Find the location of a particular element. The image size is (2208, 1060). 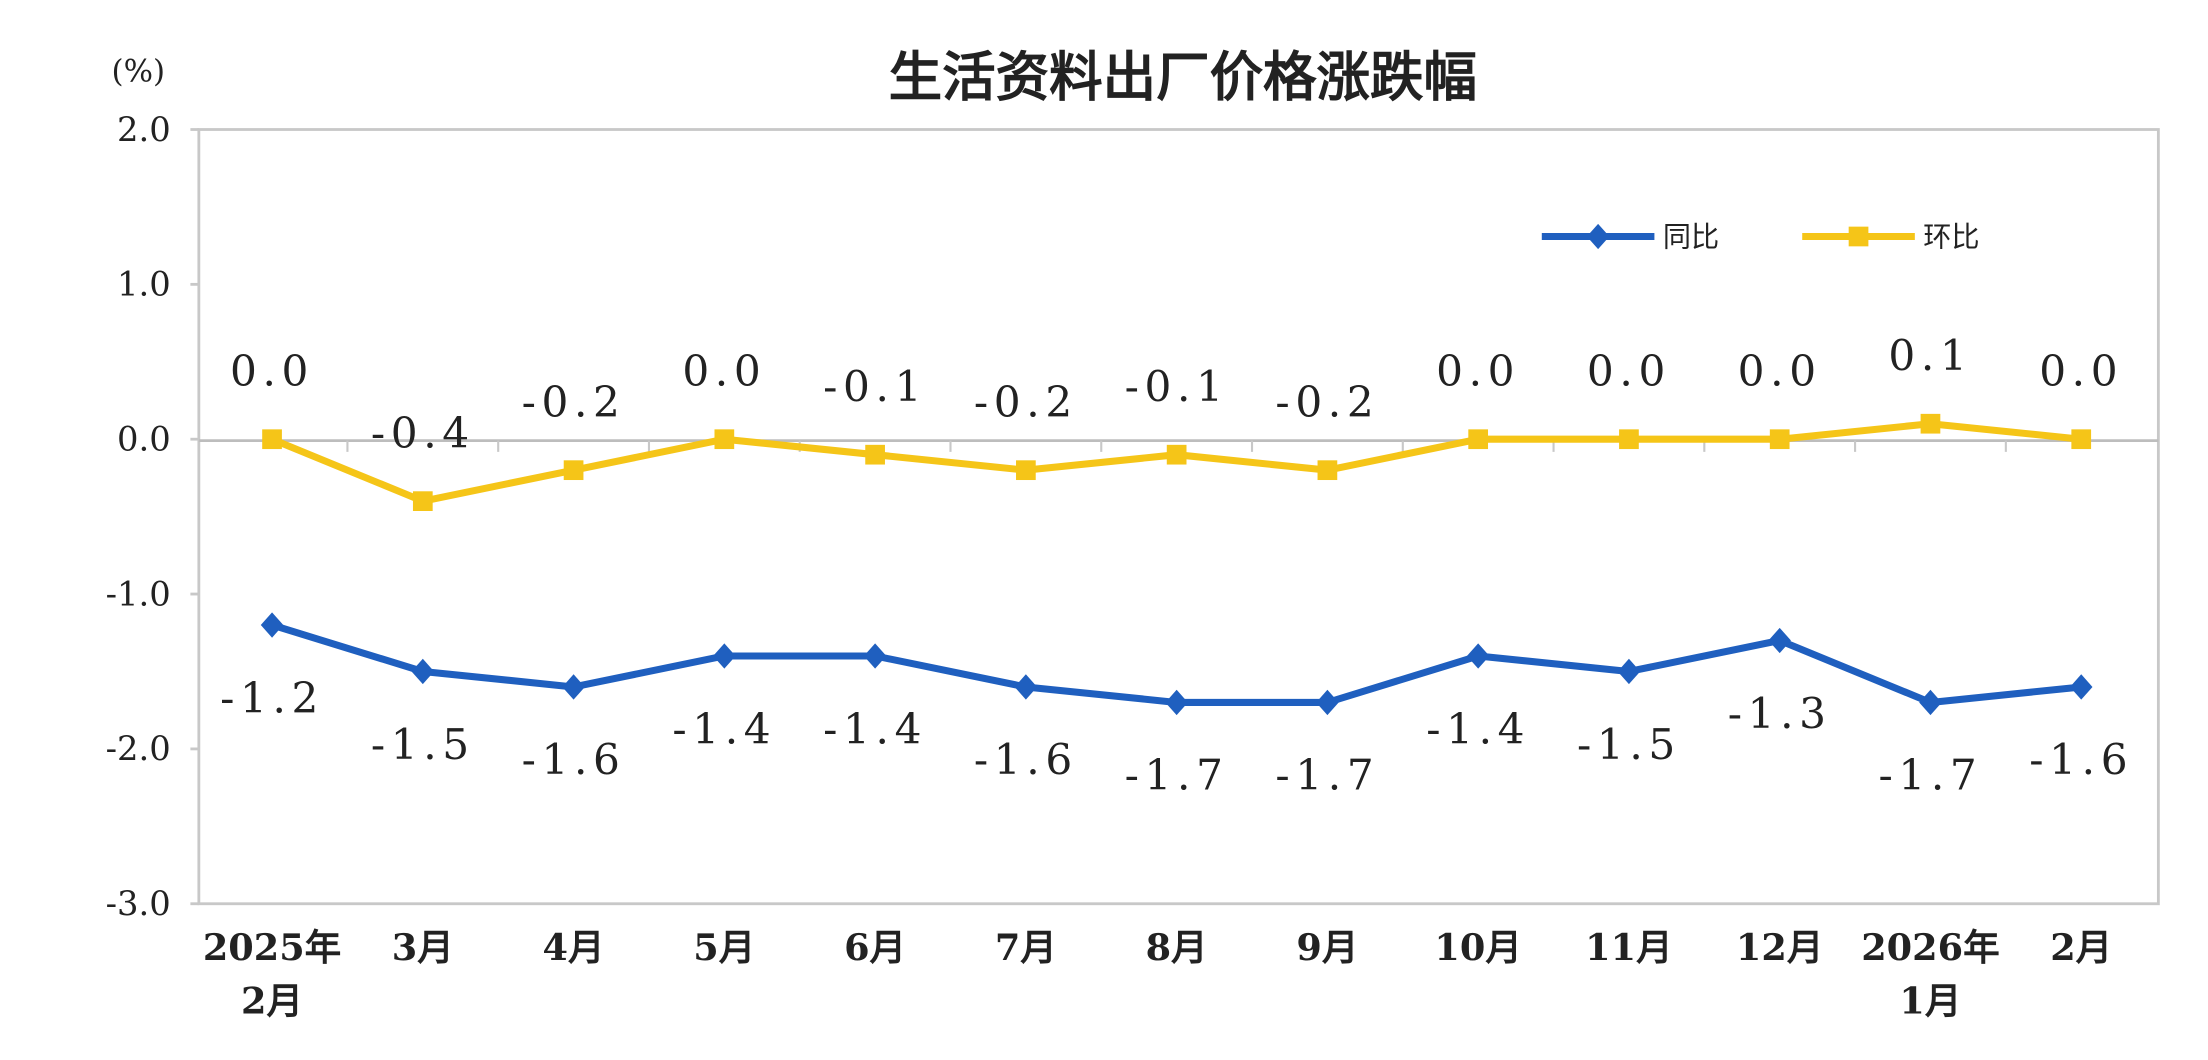

x-tick-label: 11月 is located at coordinates (1629, 947).